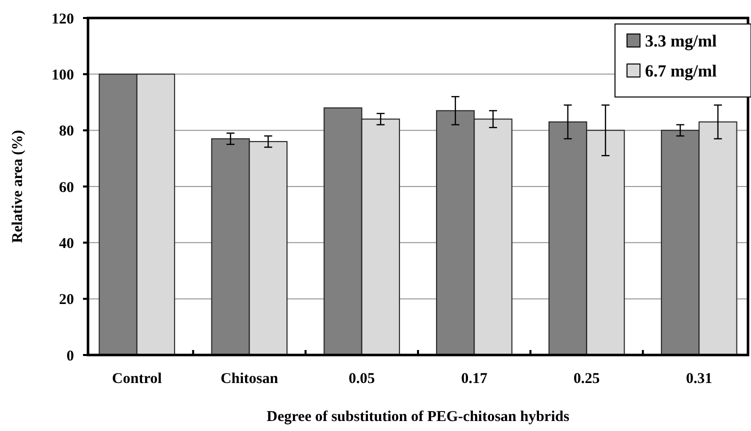 Image resolution: width=751 pixels, height=431 pixels. Describe the element at coordinates (70, 356) in the screenshot. I see `y-tick-label: 0` at that location.